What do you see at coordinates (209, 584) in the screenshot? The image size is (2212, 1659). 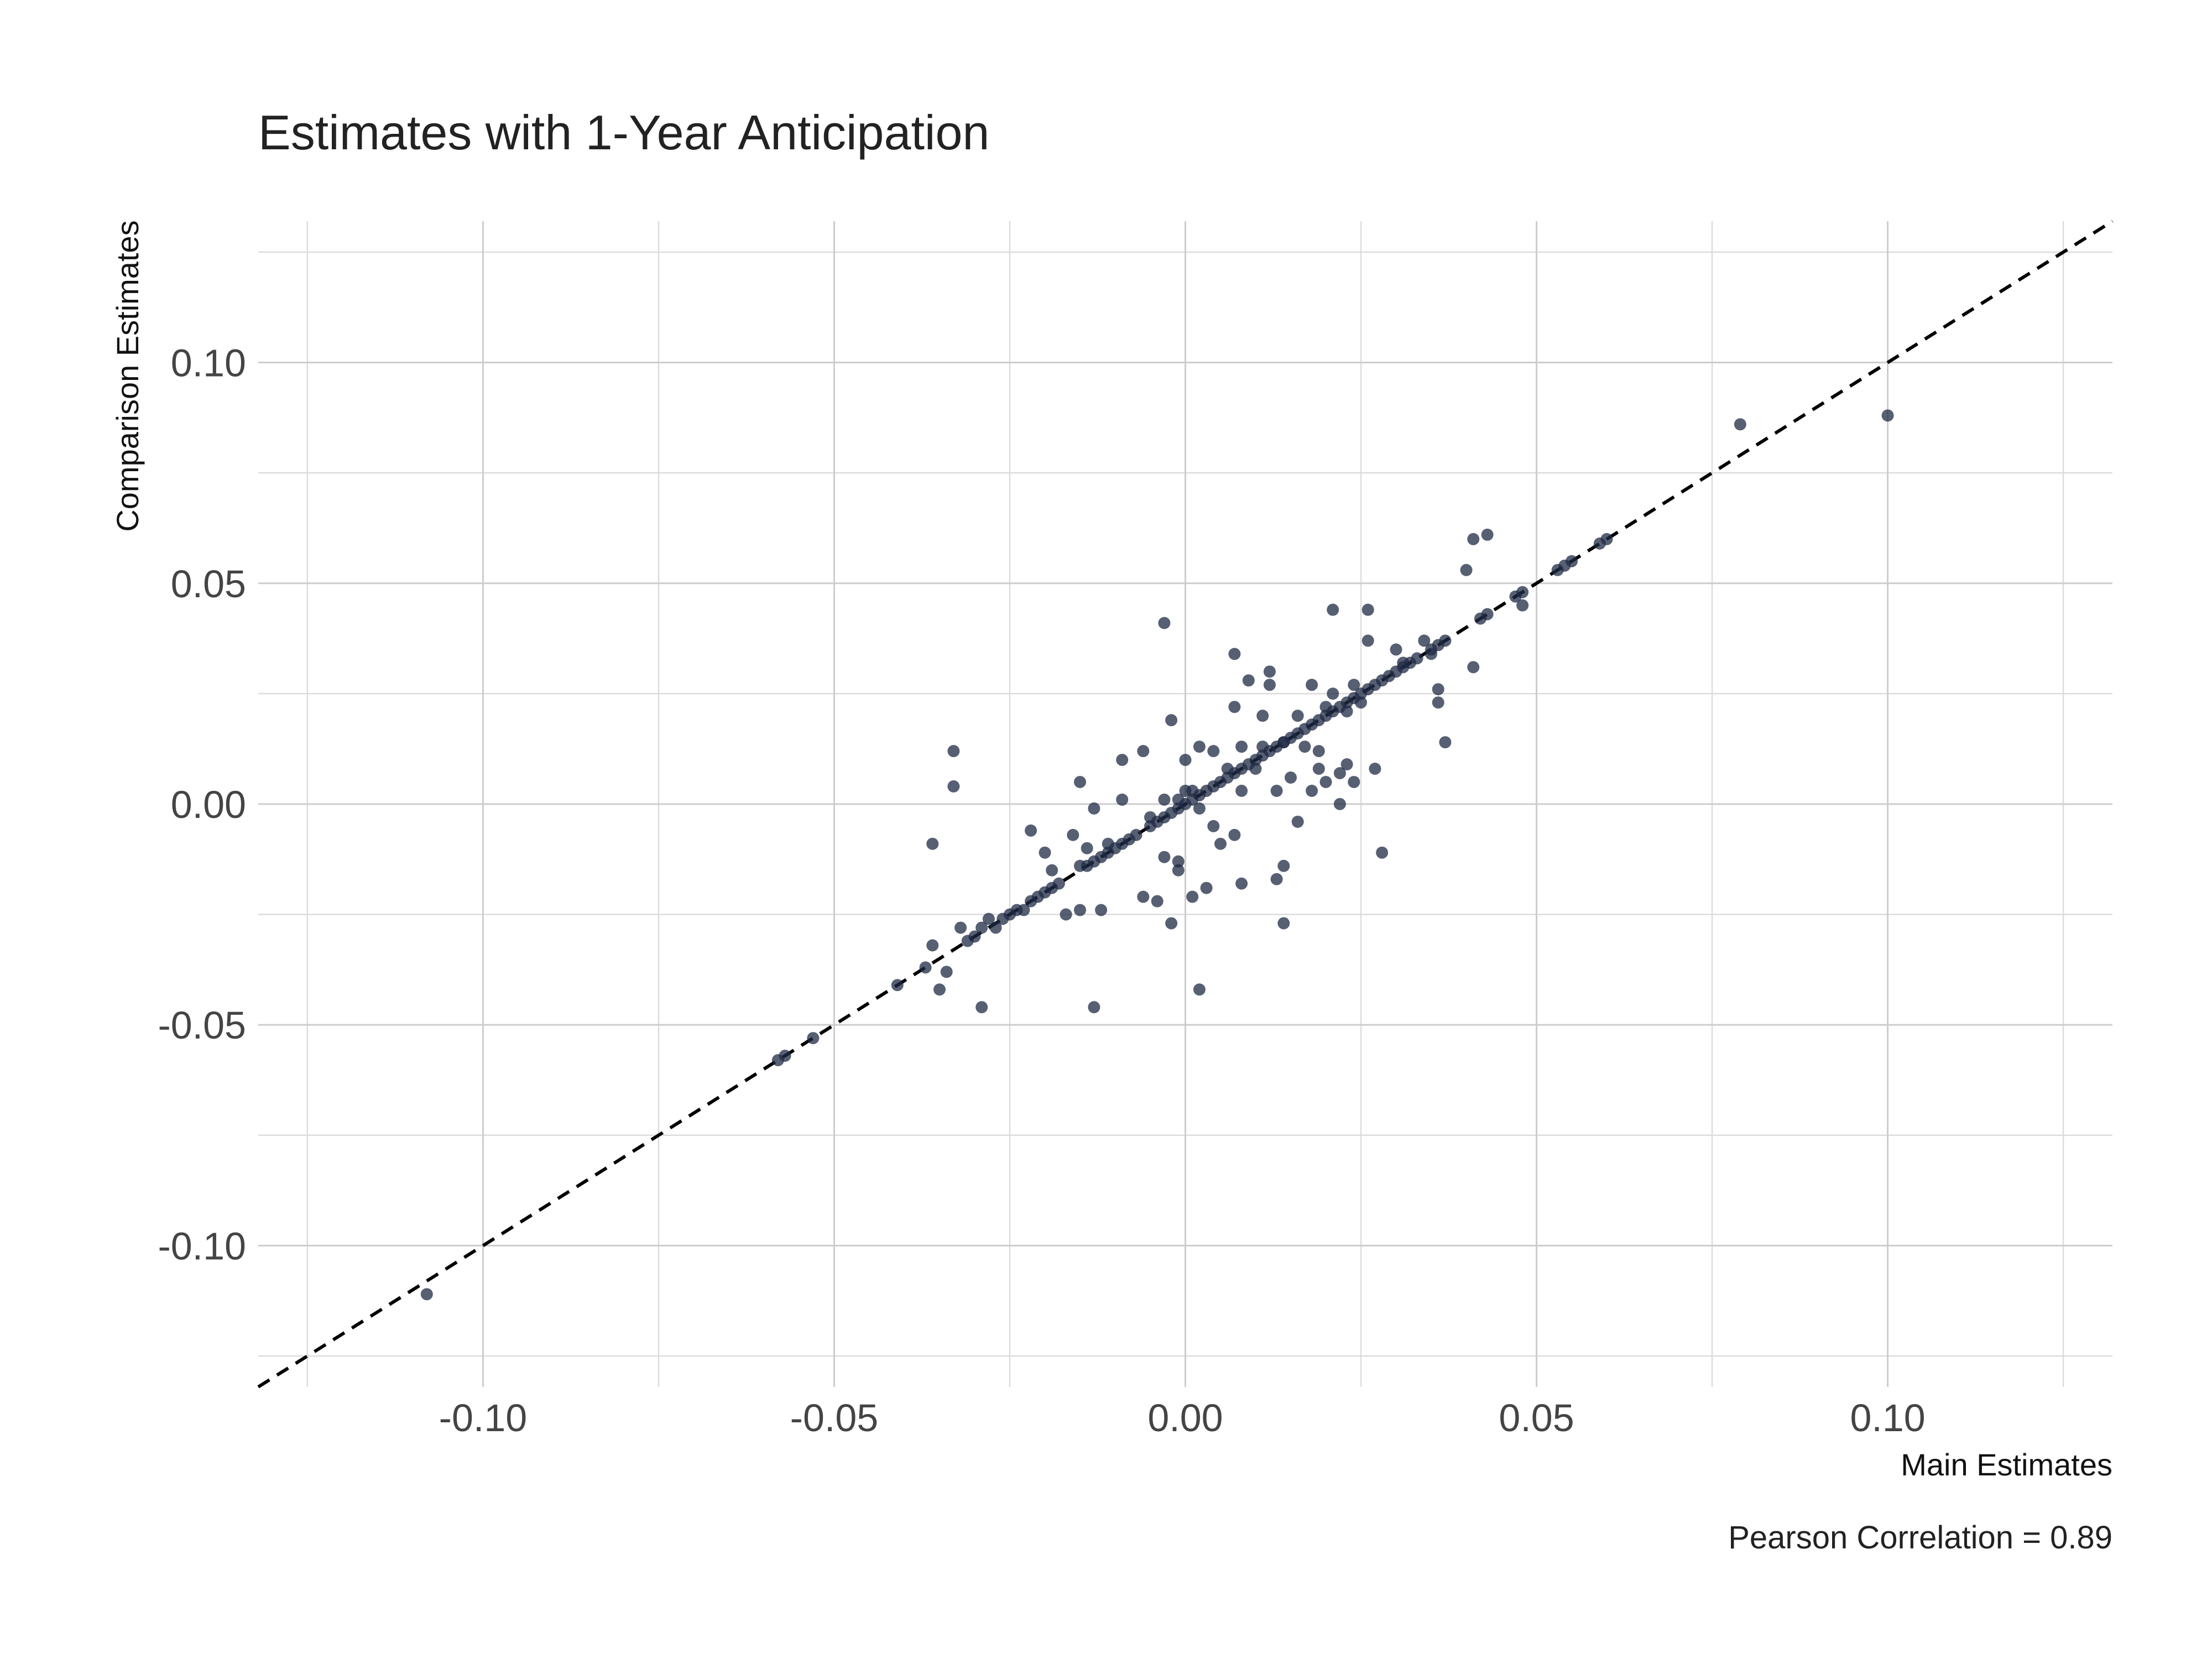 I see `y-tick-label: 0.05` at bounding box center [209, 584].